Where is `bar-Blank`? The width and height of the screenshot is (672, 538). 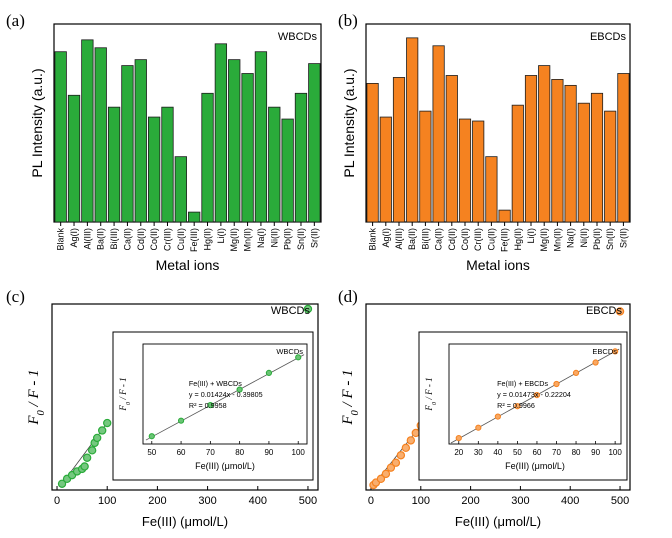
bar-Blank is located at coordinates (60, 137).